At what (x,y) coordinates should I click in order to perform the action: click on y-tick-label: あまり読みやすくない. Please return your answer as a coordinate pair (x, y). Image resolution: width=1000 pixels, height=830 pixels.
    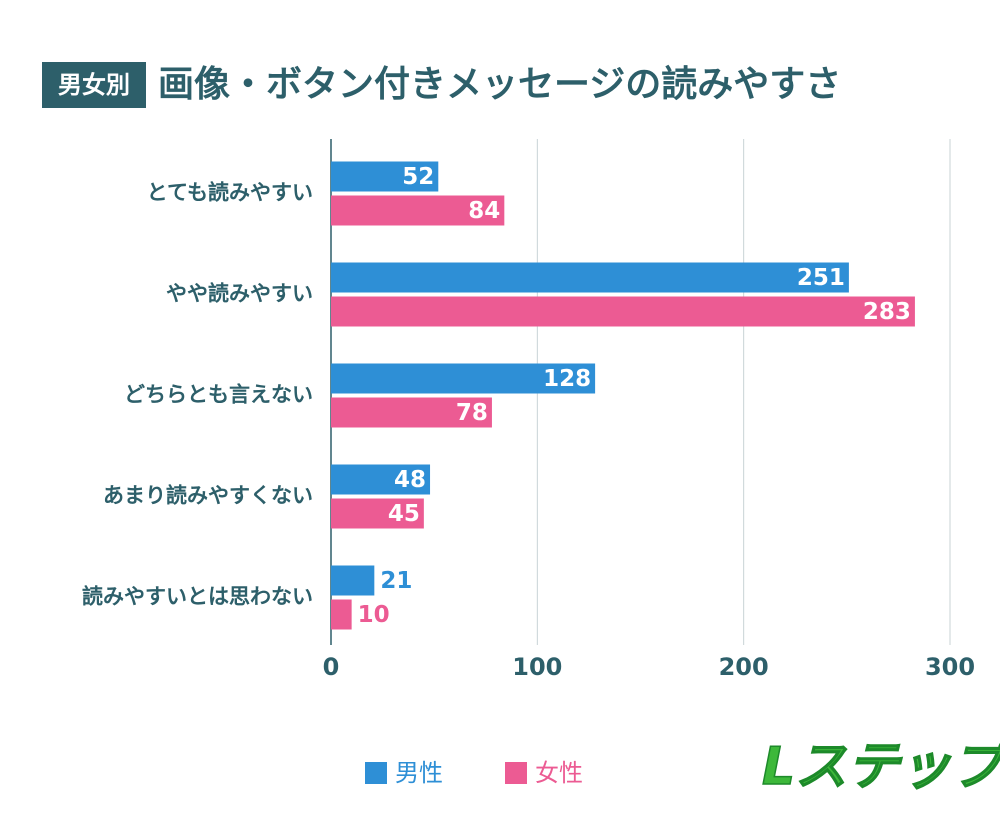
    Looking at the image, I should click on (208, 496).